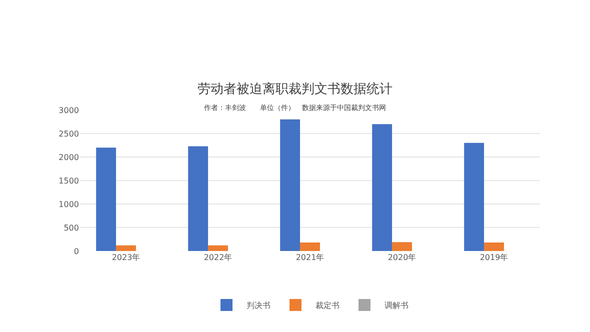 The image size is (590, 332). I want to click on y-tick-label: 1000, so click(68, 204).